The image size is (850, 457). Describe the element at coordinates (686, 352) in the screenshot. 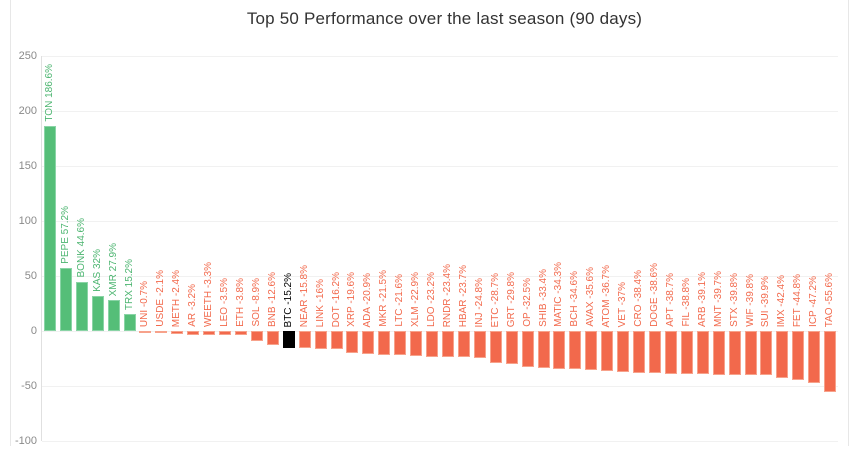

I see `bar-fil` at that location.